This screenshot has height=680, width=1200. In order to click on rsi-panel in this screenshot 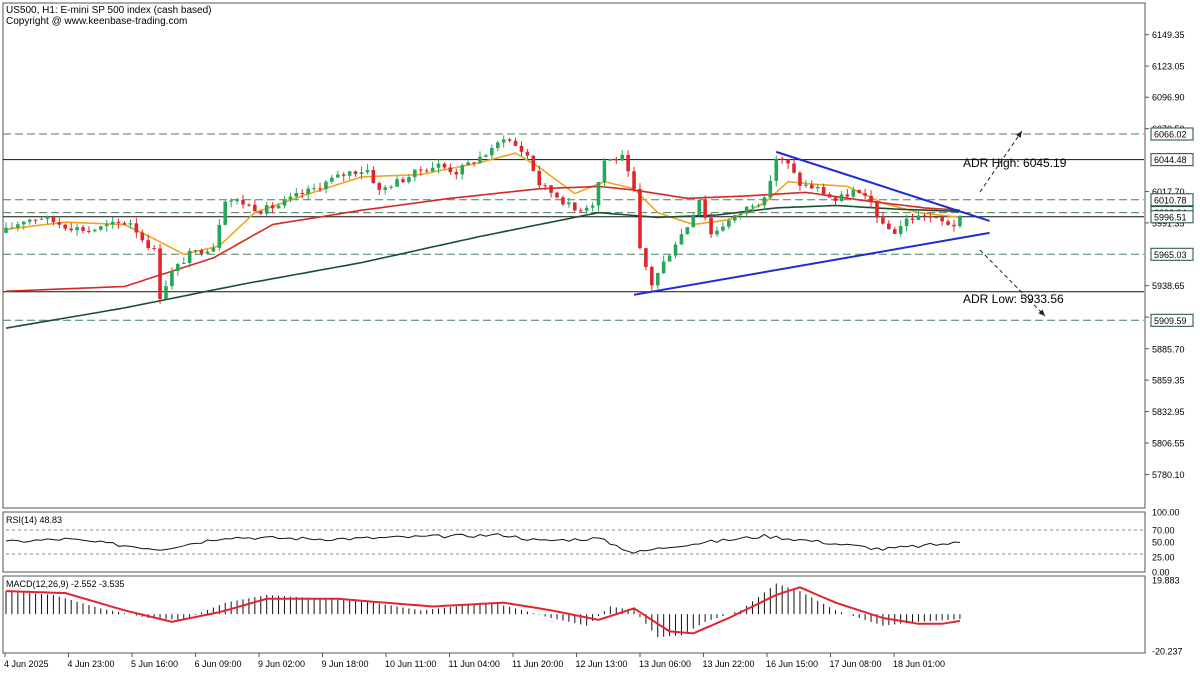, I will do `click(574, 542)`.